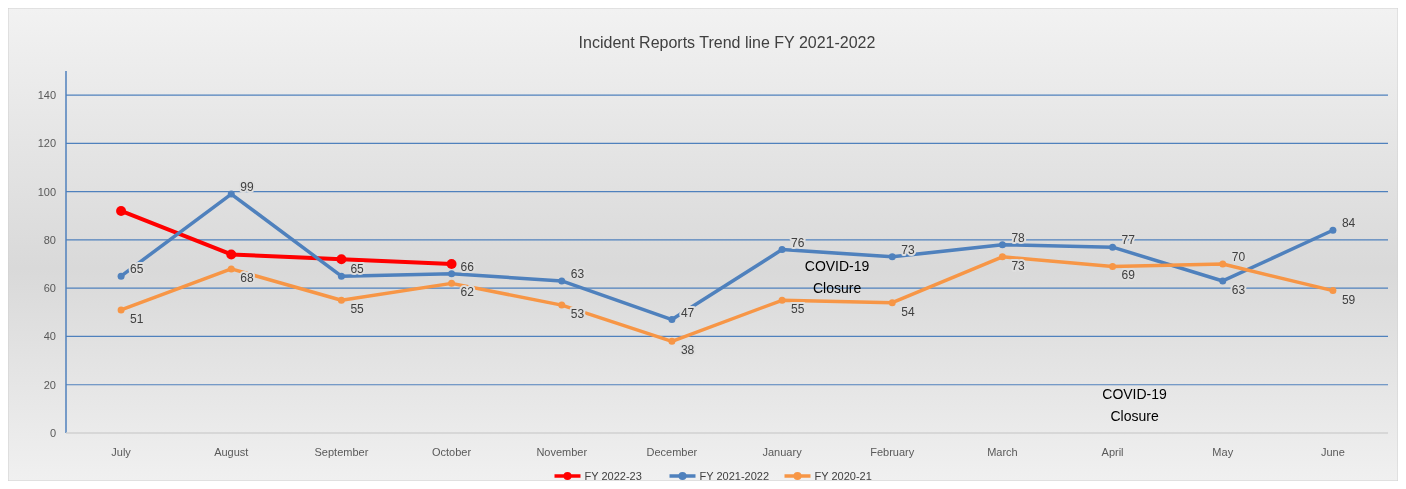 The image size is (1406, 489). I want to click on x-tick-label: October, so click(452, 452).